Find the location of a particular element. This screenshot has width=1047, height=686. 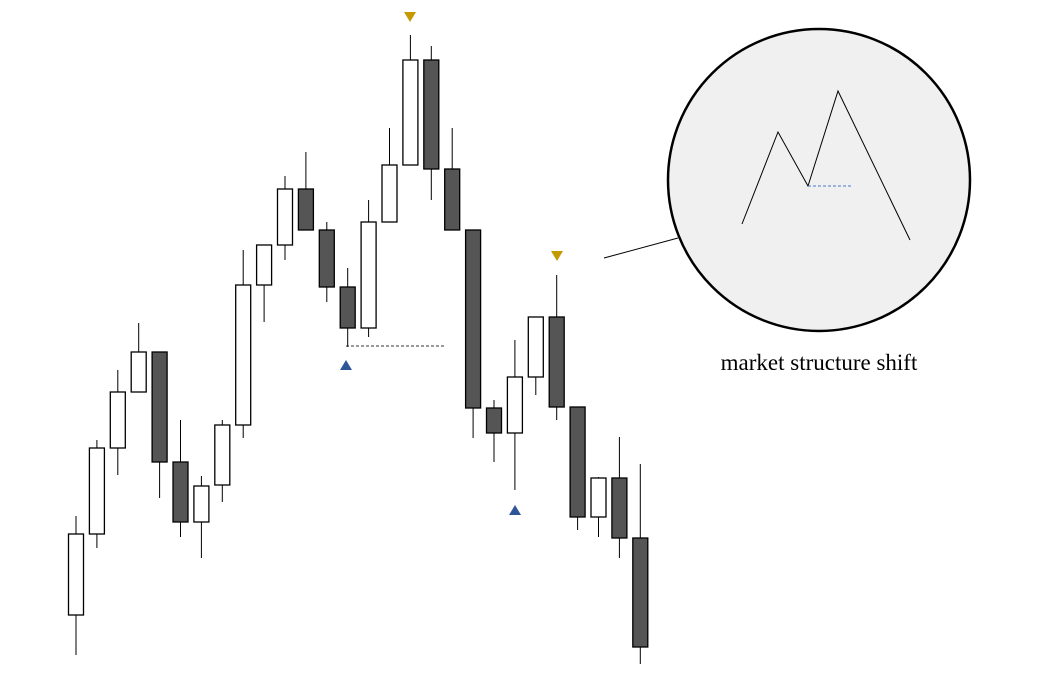

pointer-line is located at coordinates (641, 248).